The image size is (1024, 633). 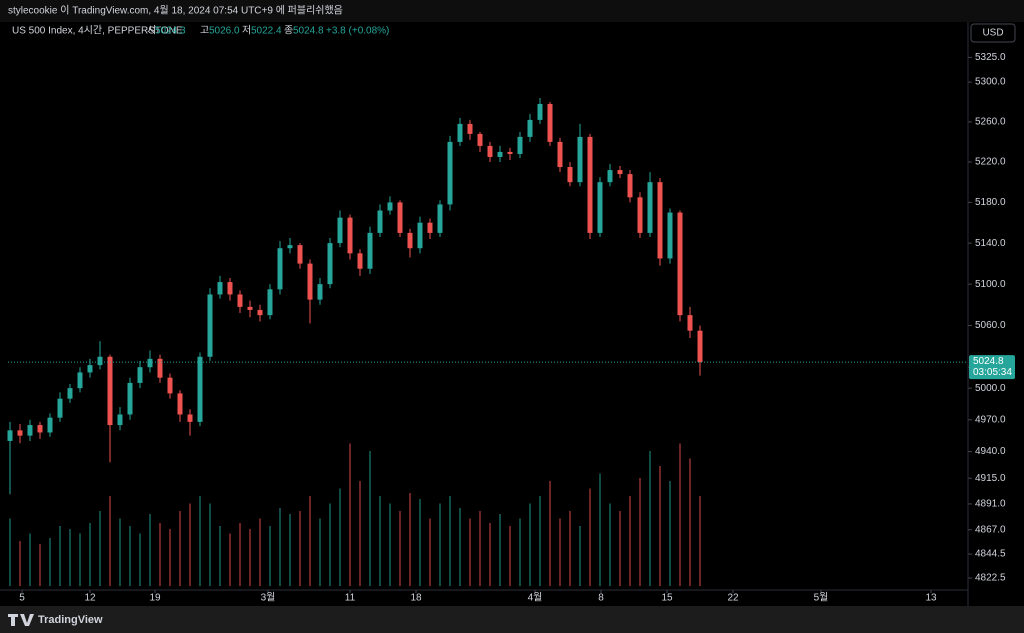 I want to click on y-tick-label: 4867.0, so click(x=990, y=529).